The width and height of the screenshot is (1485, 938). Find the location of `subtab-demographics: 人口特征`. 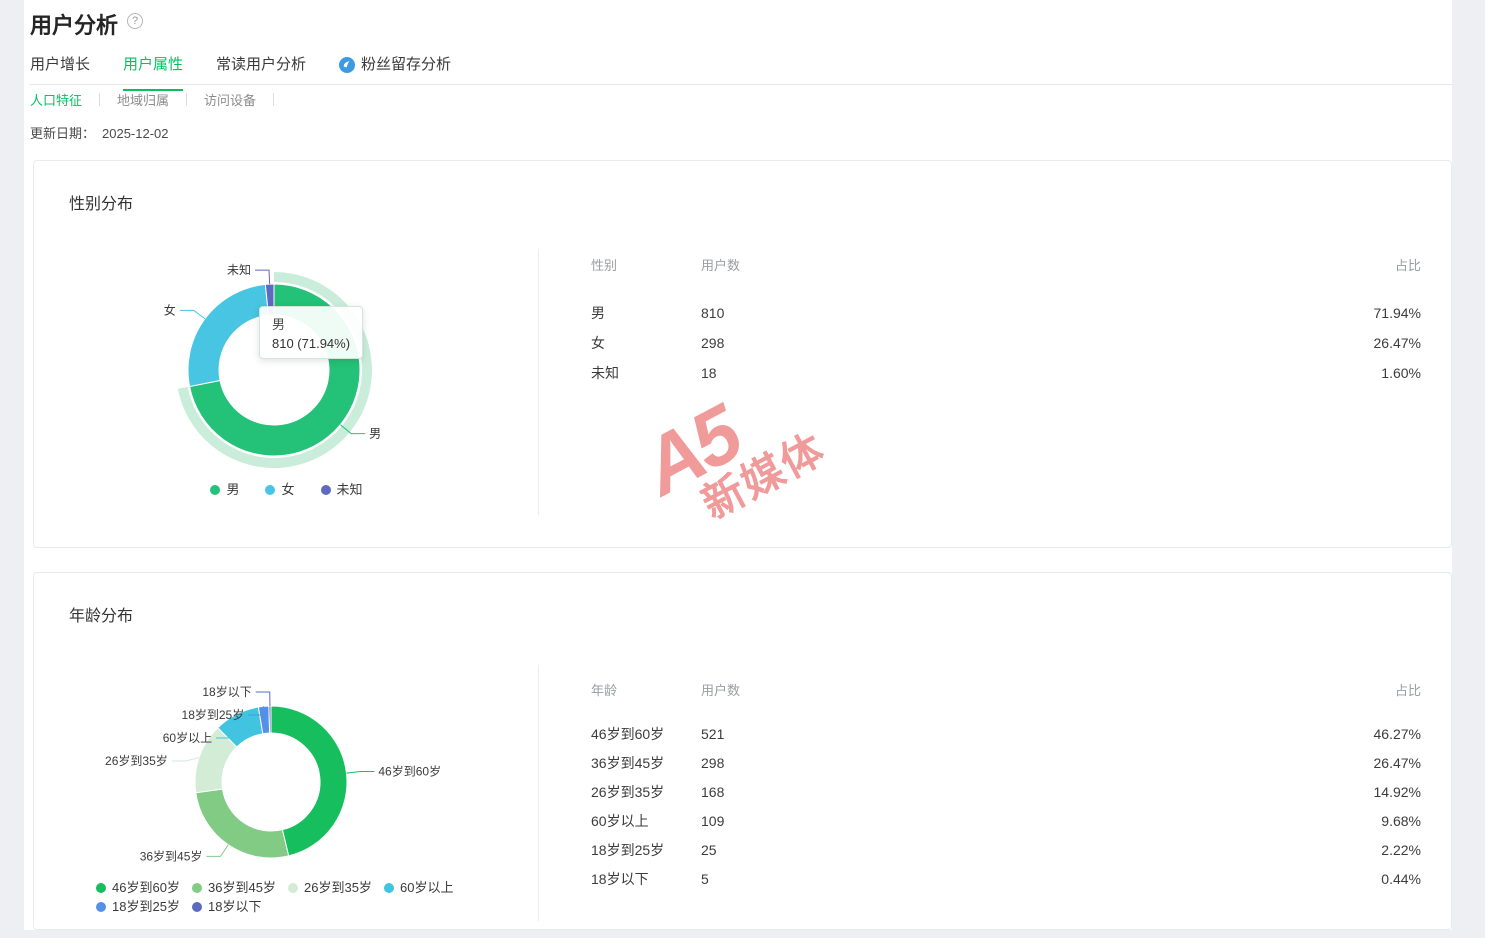

subtab-demographics: 人口特征 is located at coordinates (56, 100).